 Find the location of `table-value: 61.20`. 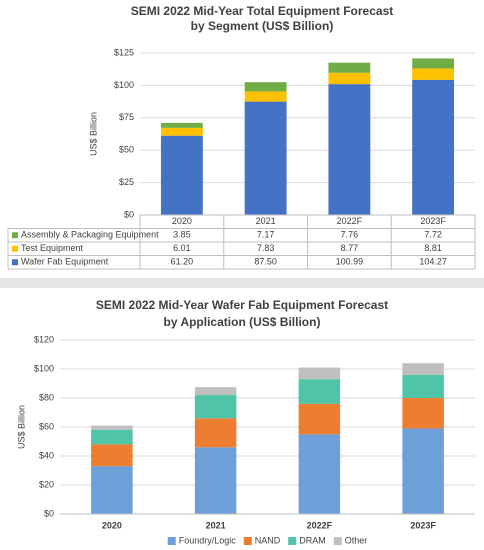

table-value: 61.20 is located at coordinates (182, 262).